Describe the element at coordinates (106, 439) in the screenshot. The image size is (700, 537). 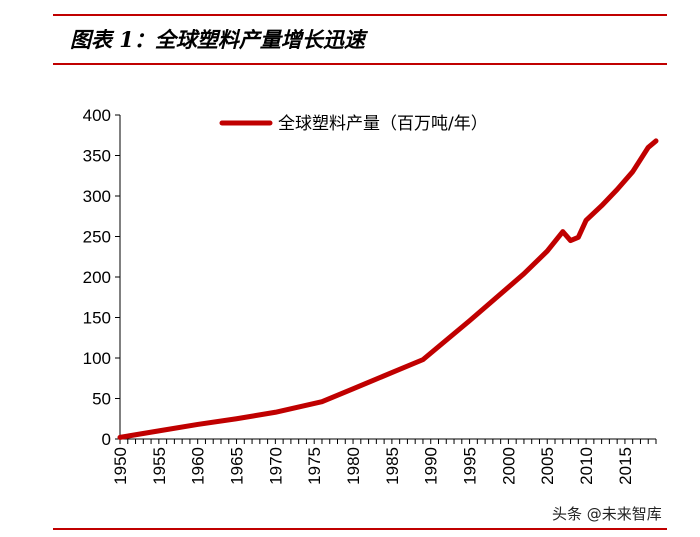
I see `y-tick-label: 0` at that location.